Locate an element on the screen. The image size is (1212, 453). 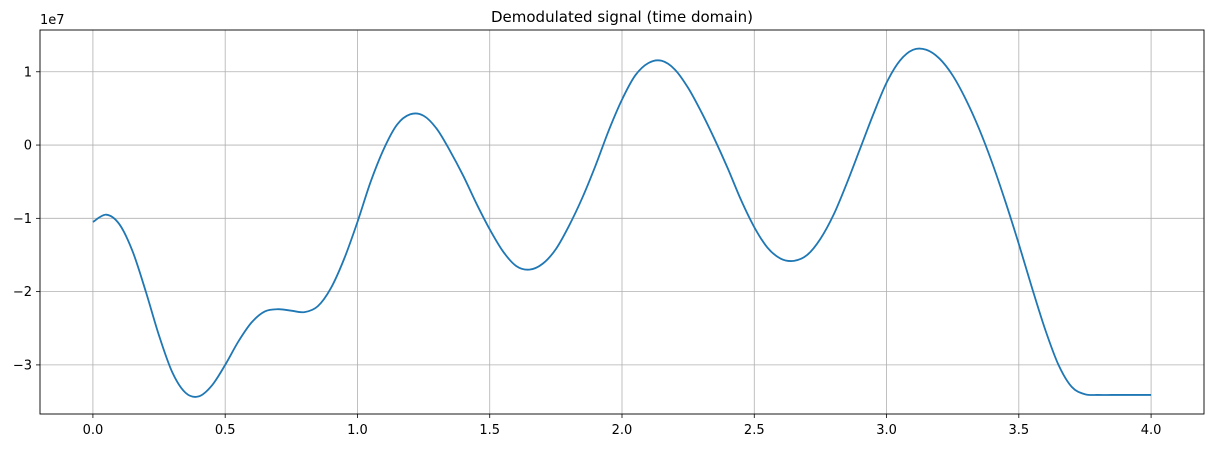
y-tick-label: −2 is located at coordinates (22, 292).